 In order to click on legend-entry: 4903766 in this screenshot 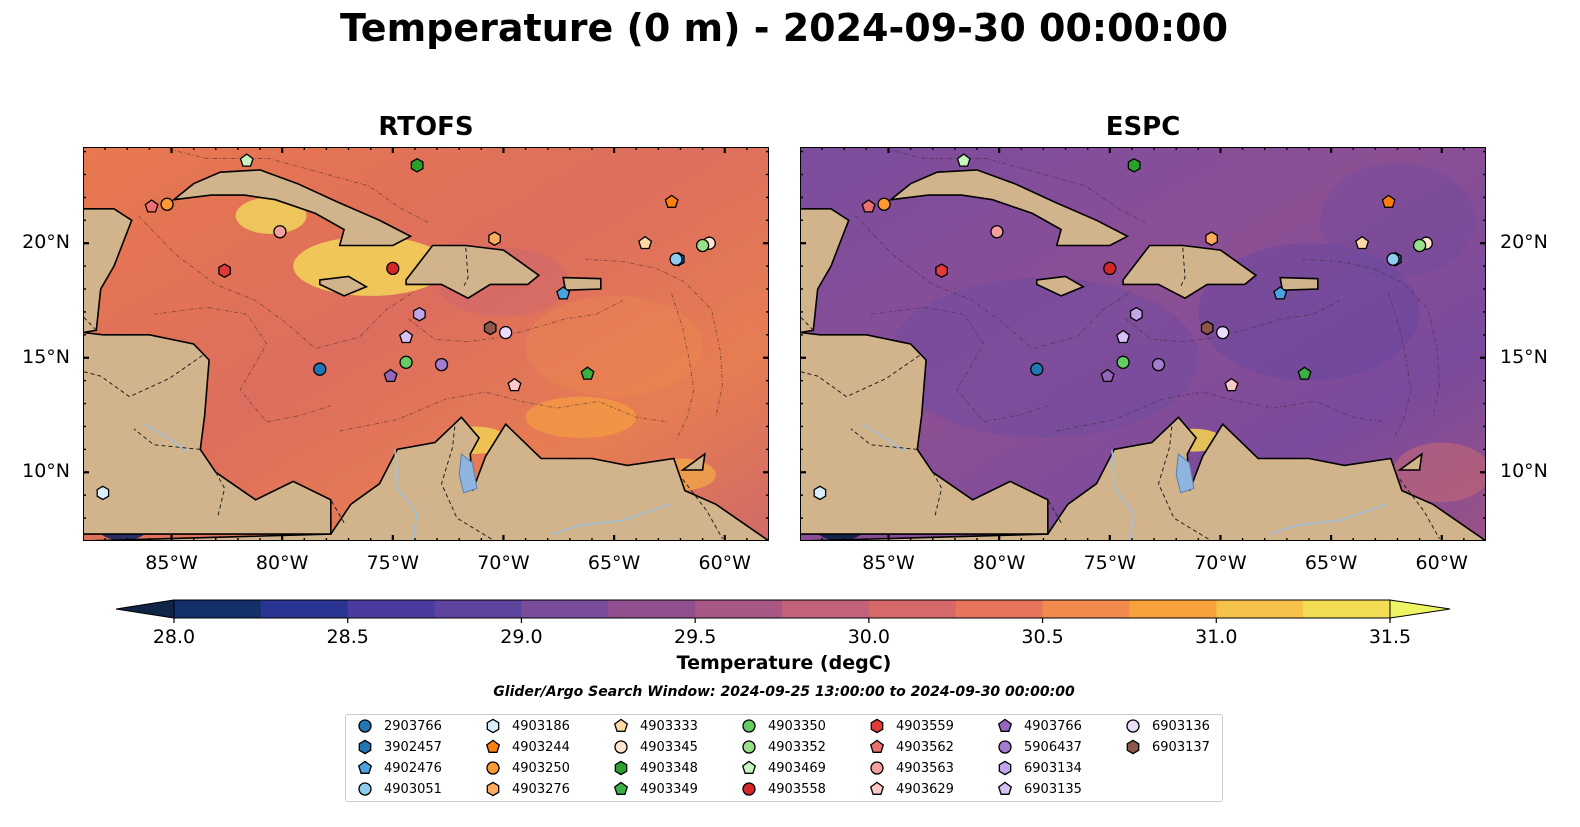, I will do `click(1039, 726)`.